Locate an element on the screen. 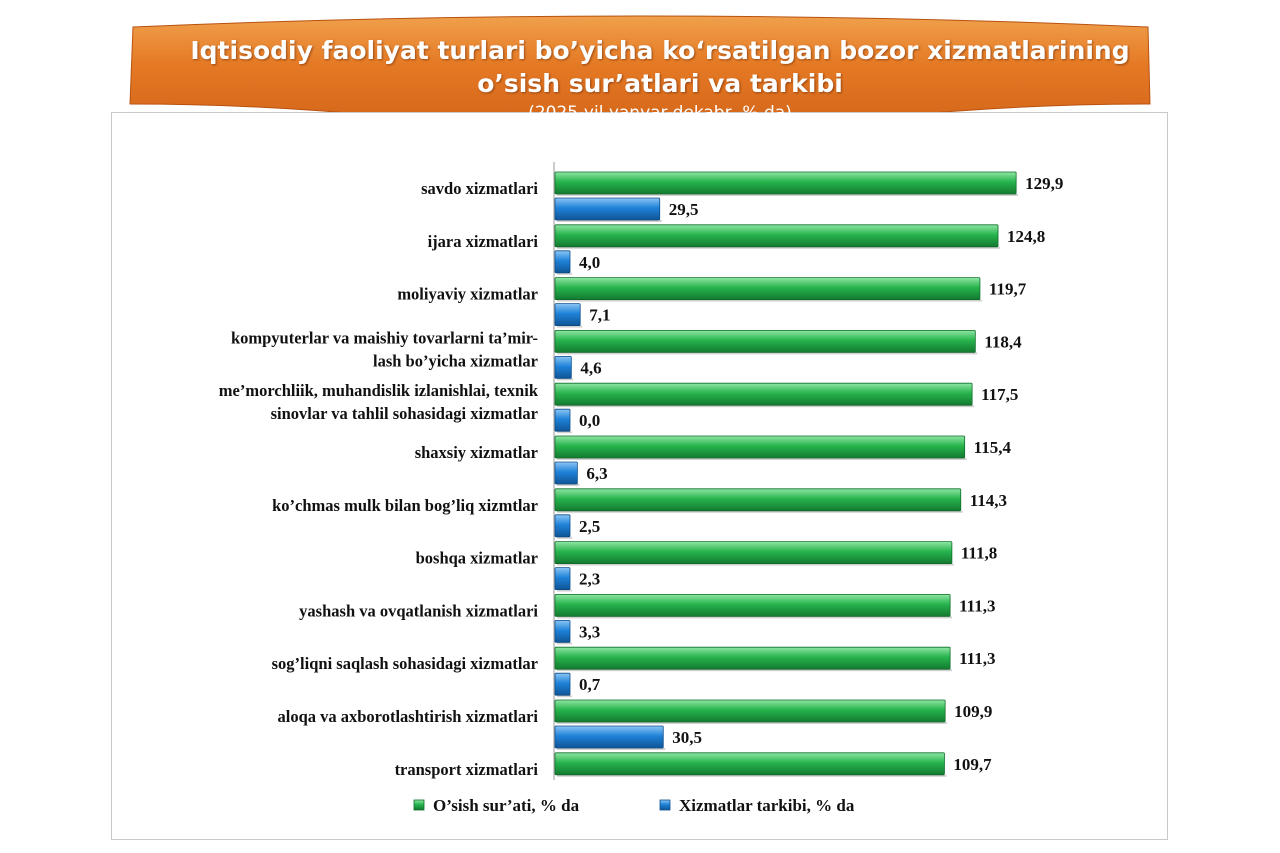 The height and width of the screenshot is (853, 1280). growth-value-label: 114,3 is located at coordinates (988, 500).